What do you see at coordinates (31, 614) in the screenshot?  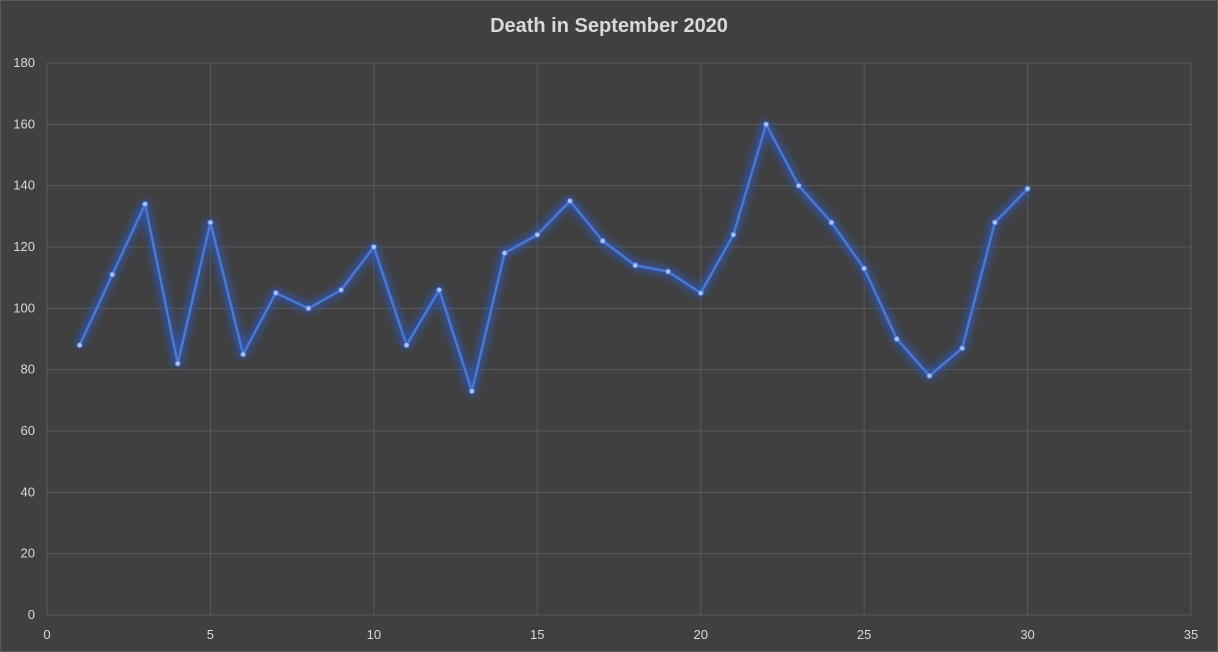 I see `y-tick-label: 0` at bounding box center [31, 614].